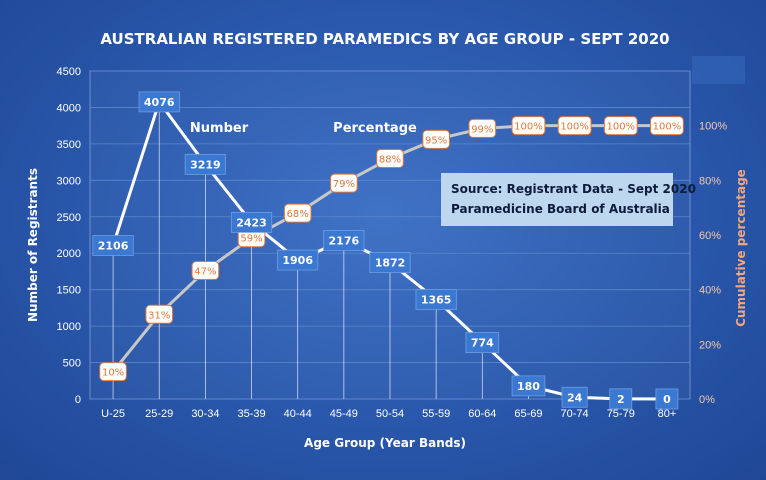  I want to click on x-tick-label: 70-74, so click(575, 414).